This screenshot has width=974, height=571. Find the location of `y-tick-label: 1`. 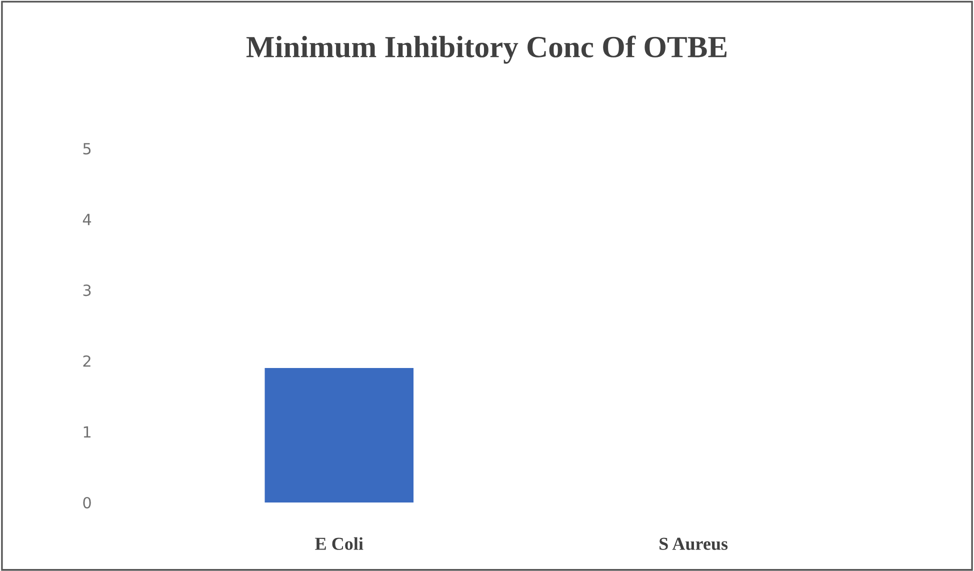

y-tick-label: 1 is located at coordinates (87, 432).